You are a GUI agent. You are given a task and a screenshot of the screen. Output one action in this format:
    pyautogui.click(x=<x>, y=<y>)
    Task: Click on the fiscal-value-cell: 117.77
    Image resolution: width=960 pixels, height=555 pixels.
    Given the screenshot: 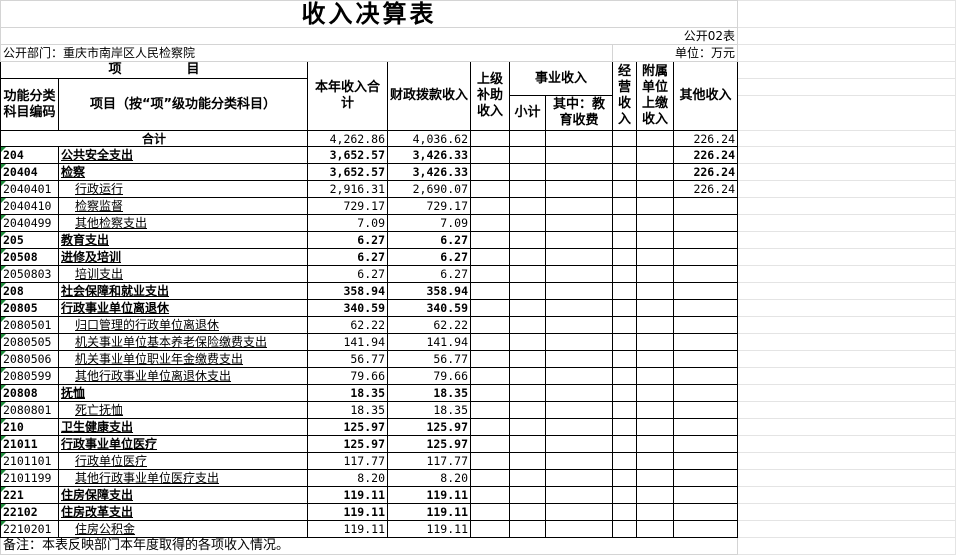 What is the action you would take?
    pyautogui.click(x=429, y=461)
    